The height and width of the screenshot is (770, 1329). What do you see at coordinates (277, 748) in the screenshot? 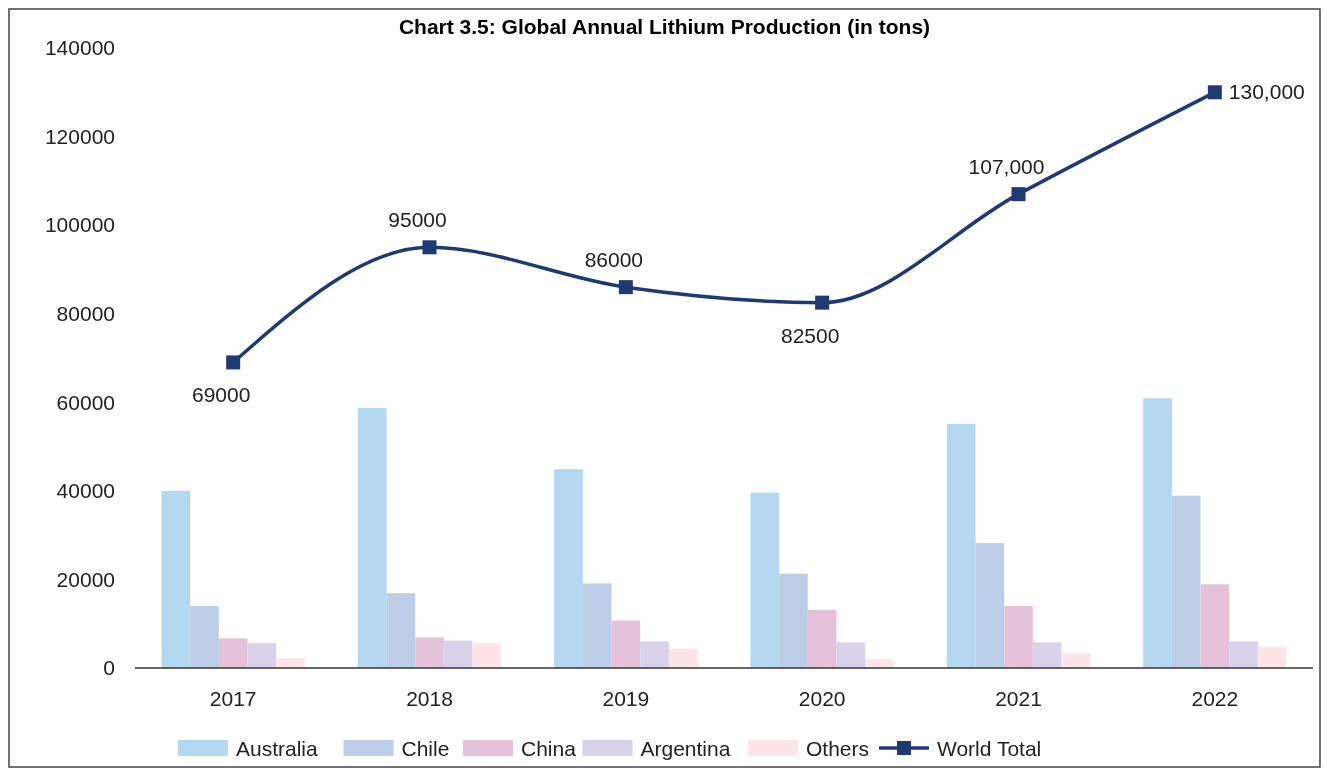
I see `legend-label: Australia` at bounding box center [277, 748].